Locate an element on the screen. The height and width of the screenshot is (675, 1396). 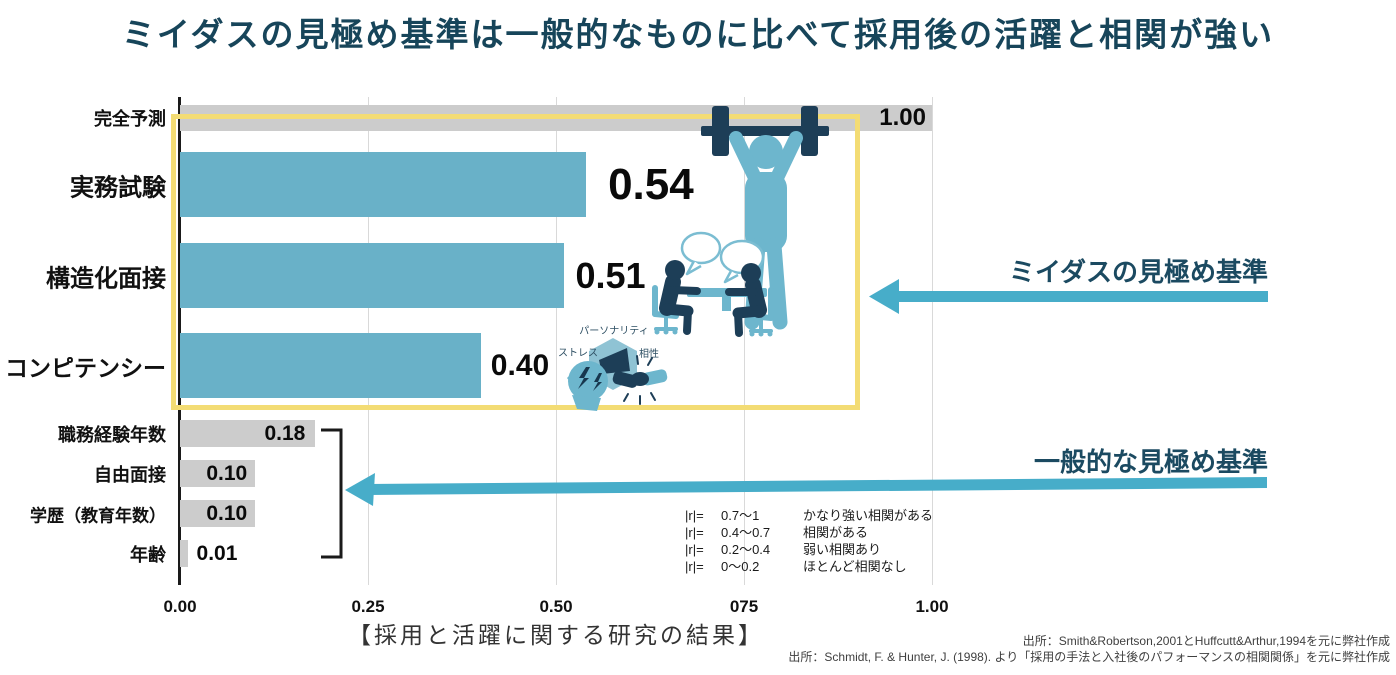
category-label: コンピテンシー is located at coordinates (85, 367).